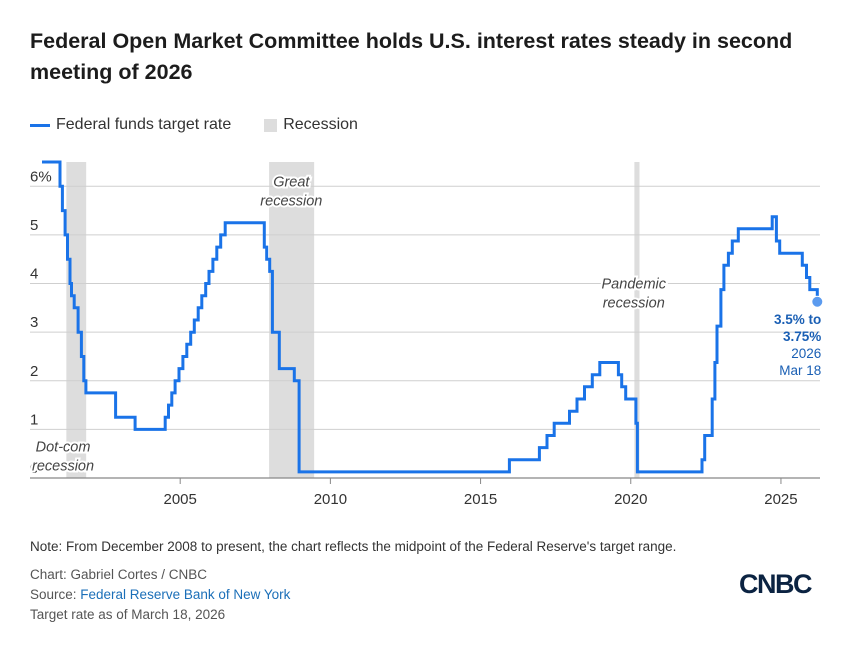 Image resolution: width=847 pixels, height=651 pixels. I want to click on y-axis-tick-labels: 0 1 2 3 4 5 6%, so click(41, 322).